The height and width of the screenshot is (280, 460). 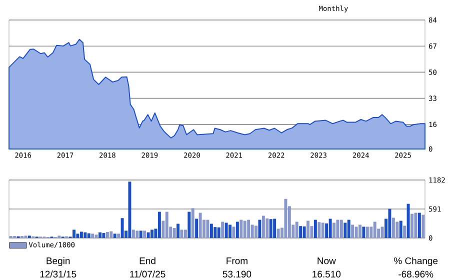 I want to click on text: 11/07/25, so click(x=148, y=274).